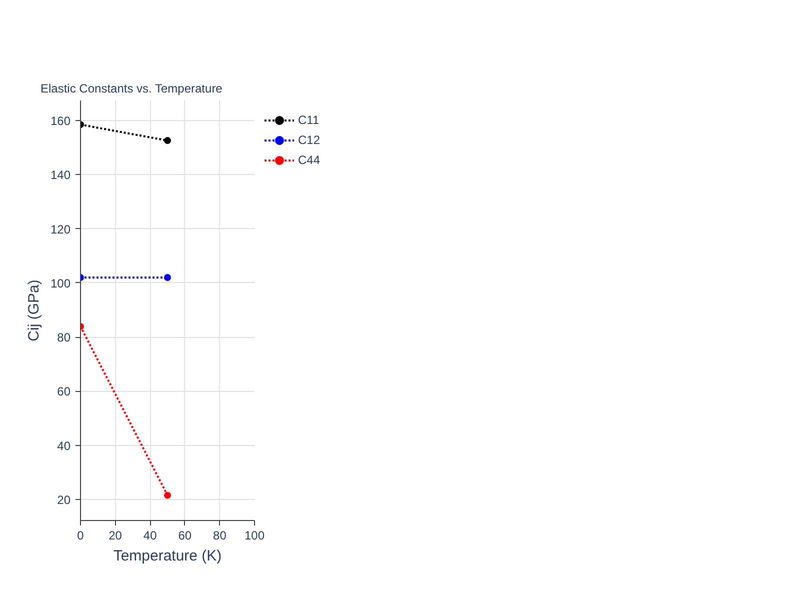 Image resolution: width=800 pixels, height=600 pixels. What do you see at coordinates (185, 535) in the screenshot?
I see `x-tick-label: 60` at bounding box center [185, 535].